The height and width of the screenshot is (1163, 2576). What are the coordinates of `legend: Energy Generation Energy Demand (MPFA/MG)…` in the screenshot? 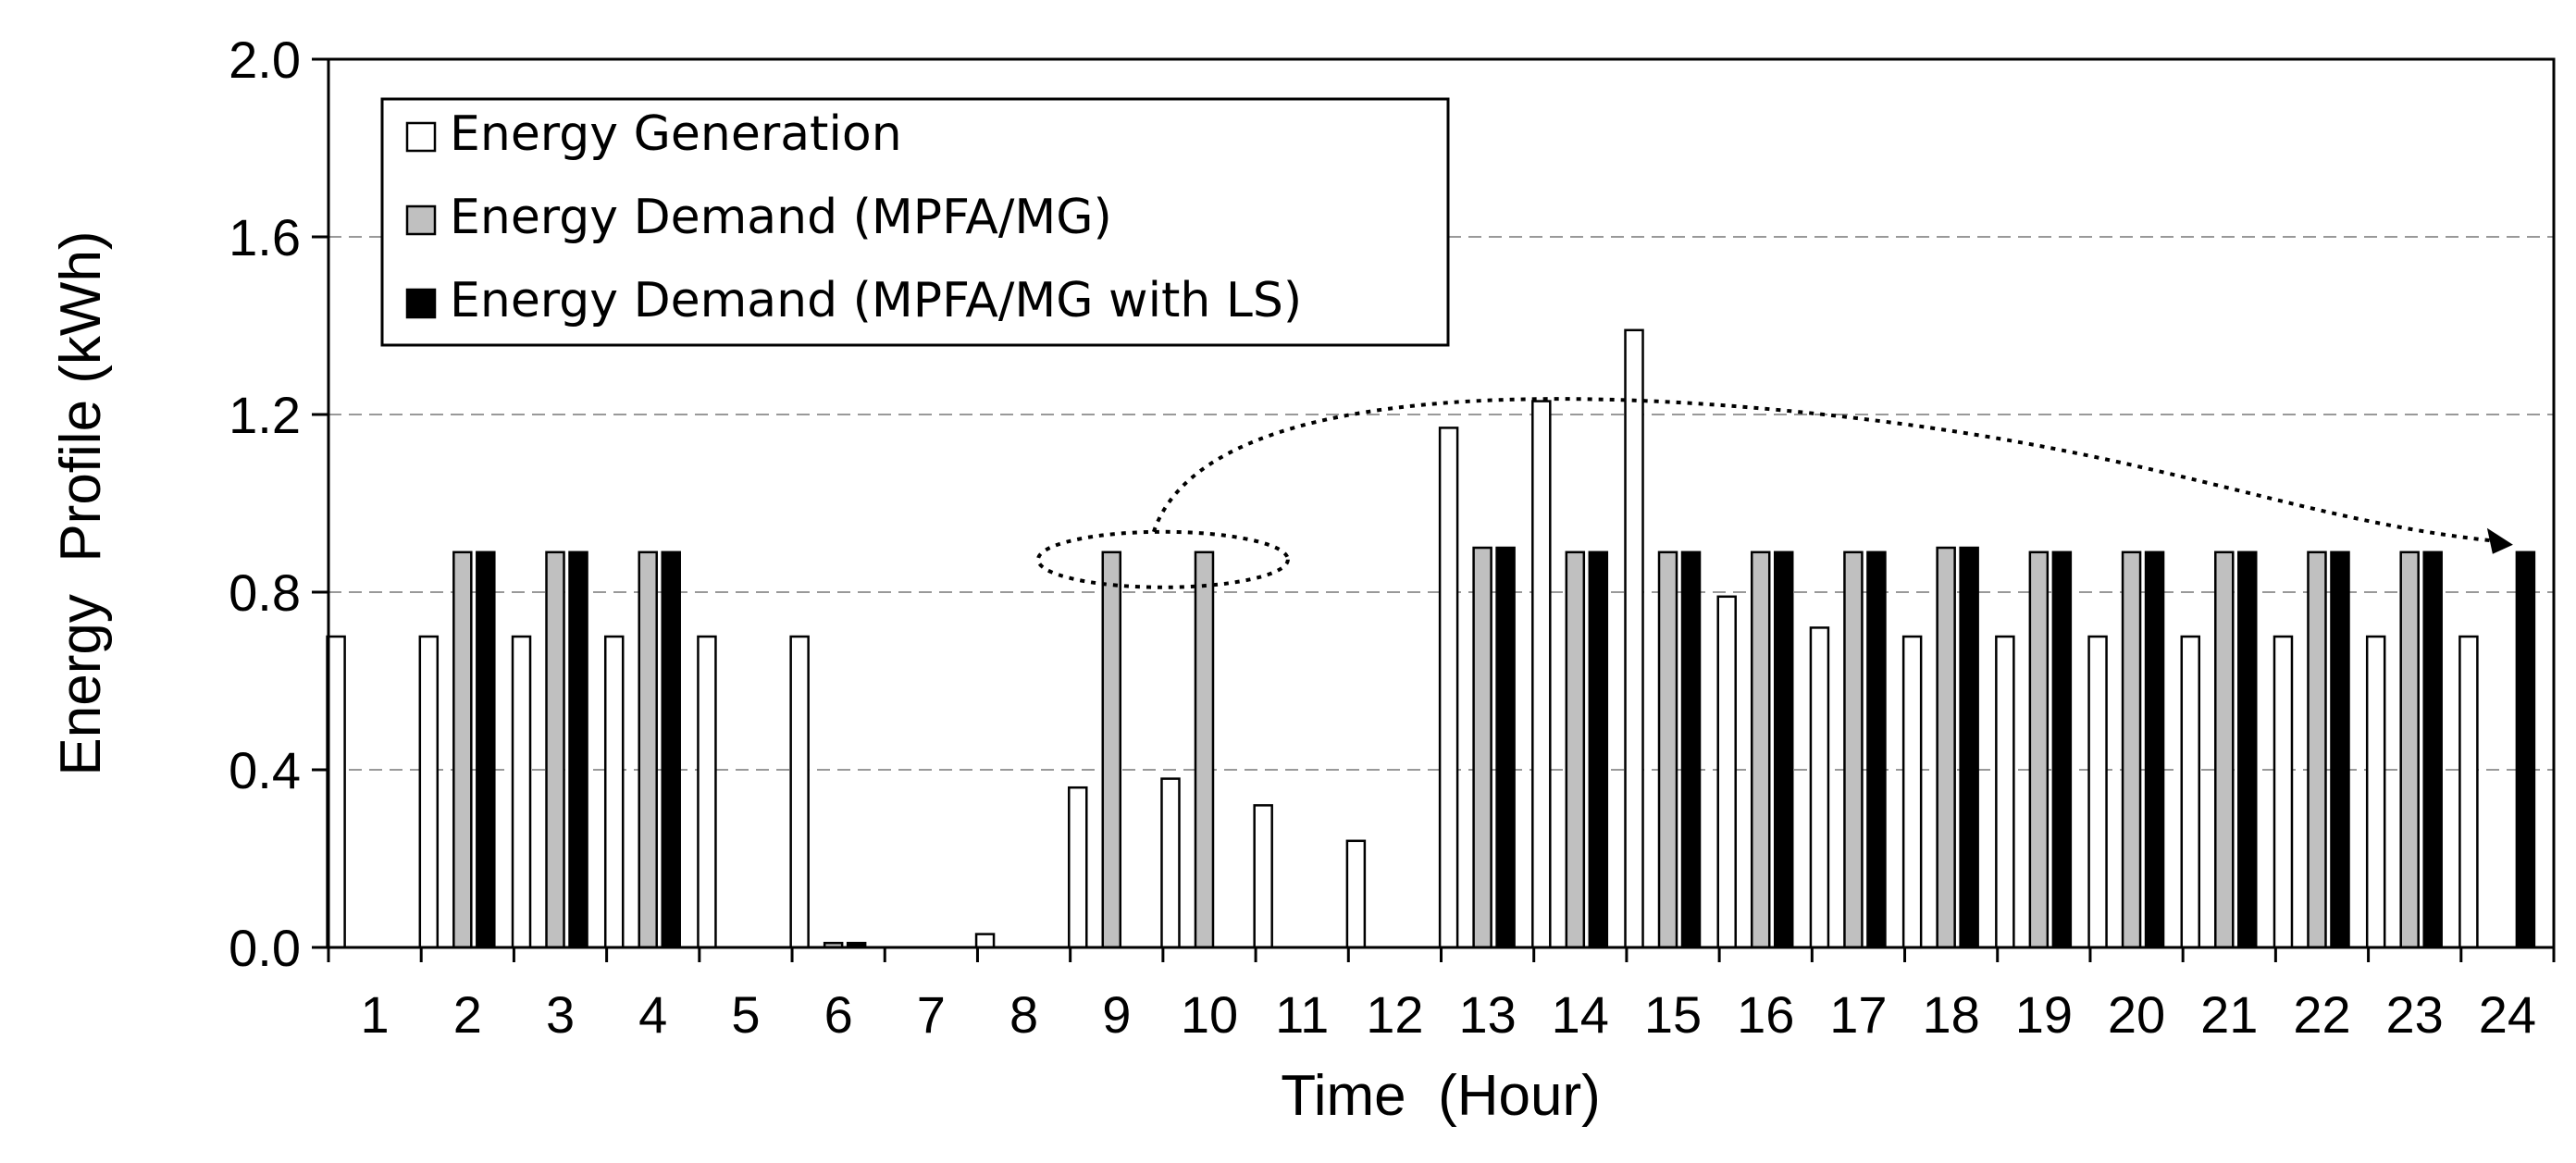 It's located at (915, 222).